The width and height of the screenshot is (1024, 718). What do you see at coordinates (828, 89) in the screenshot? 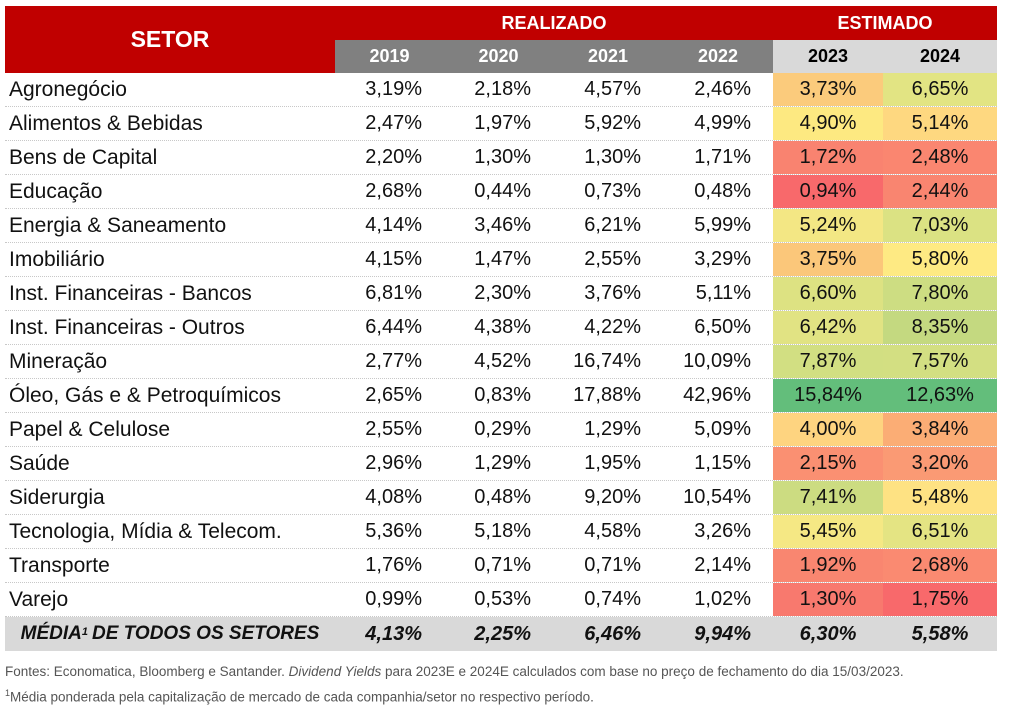
I see `value-cell-2023: 3,73%` at bounding box center [828, 89].